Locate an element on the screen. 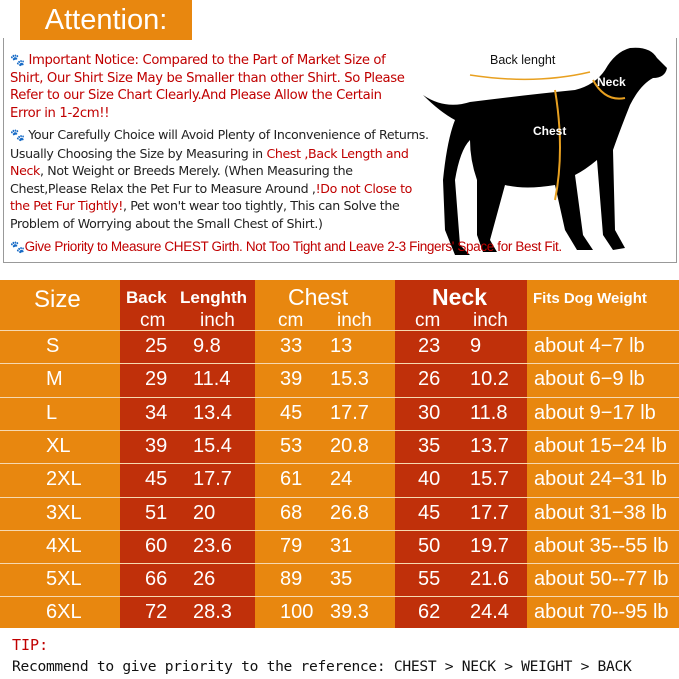 The height and width of the screenshot is (679, 679). cell-size: 4XL is located at coordinates (64, 545).